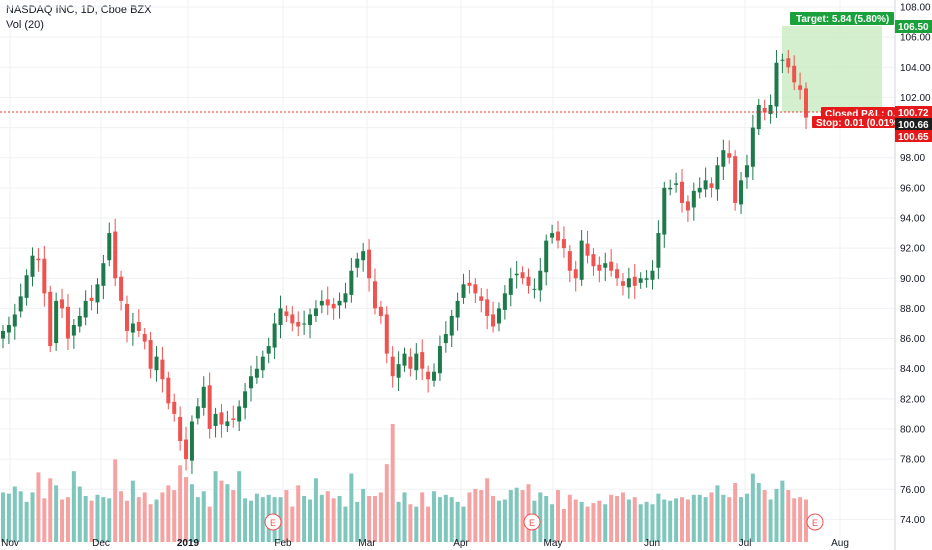 The height and width of the screenshot is (550, 932). I want to click on time-tick-label: Nov, so click(10, 543).